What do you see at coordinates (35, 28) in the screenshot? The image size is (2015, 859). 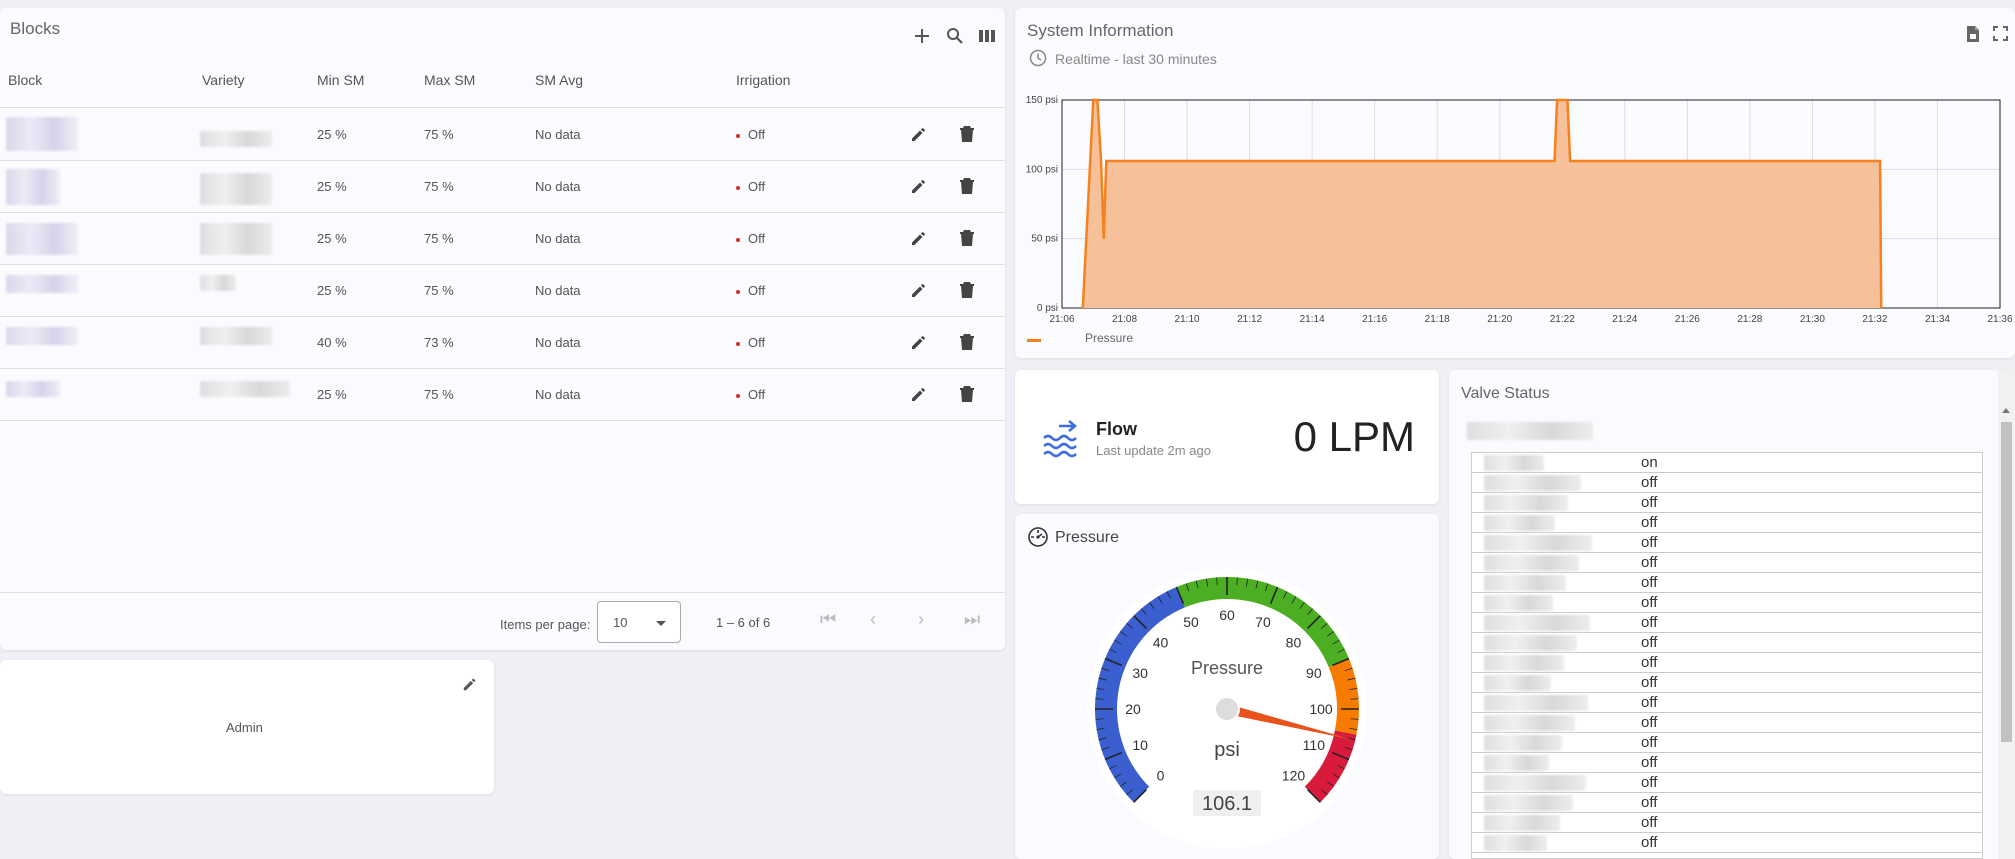 I see `blocks-title: Blocks` at bounding box center [35, 28].